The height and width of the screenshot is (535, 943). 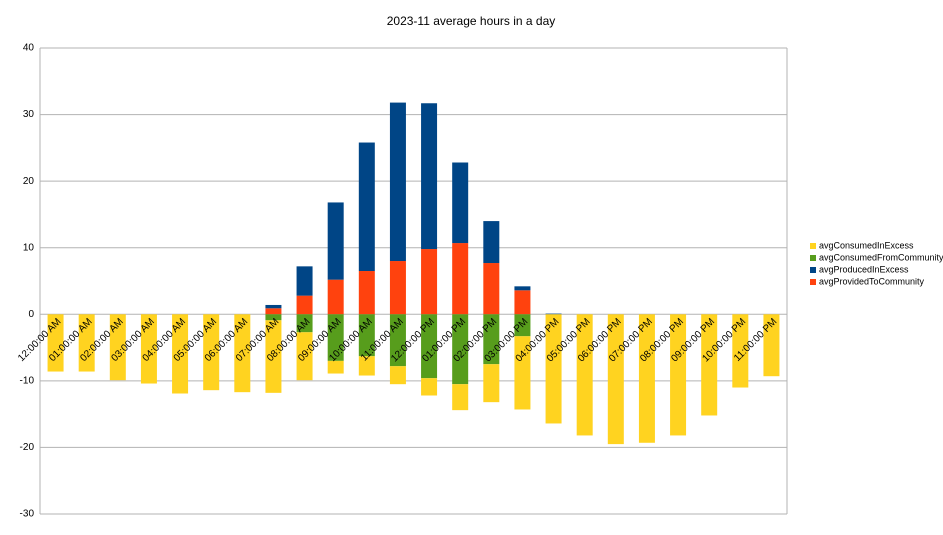 I want to click on legend-label: avgConsumedFromCommunity, so click(x=881, y=257).